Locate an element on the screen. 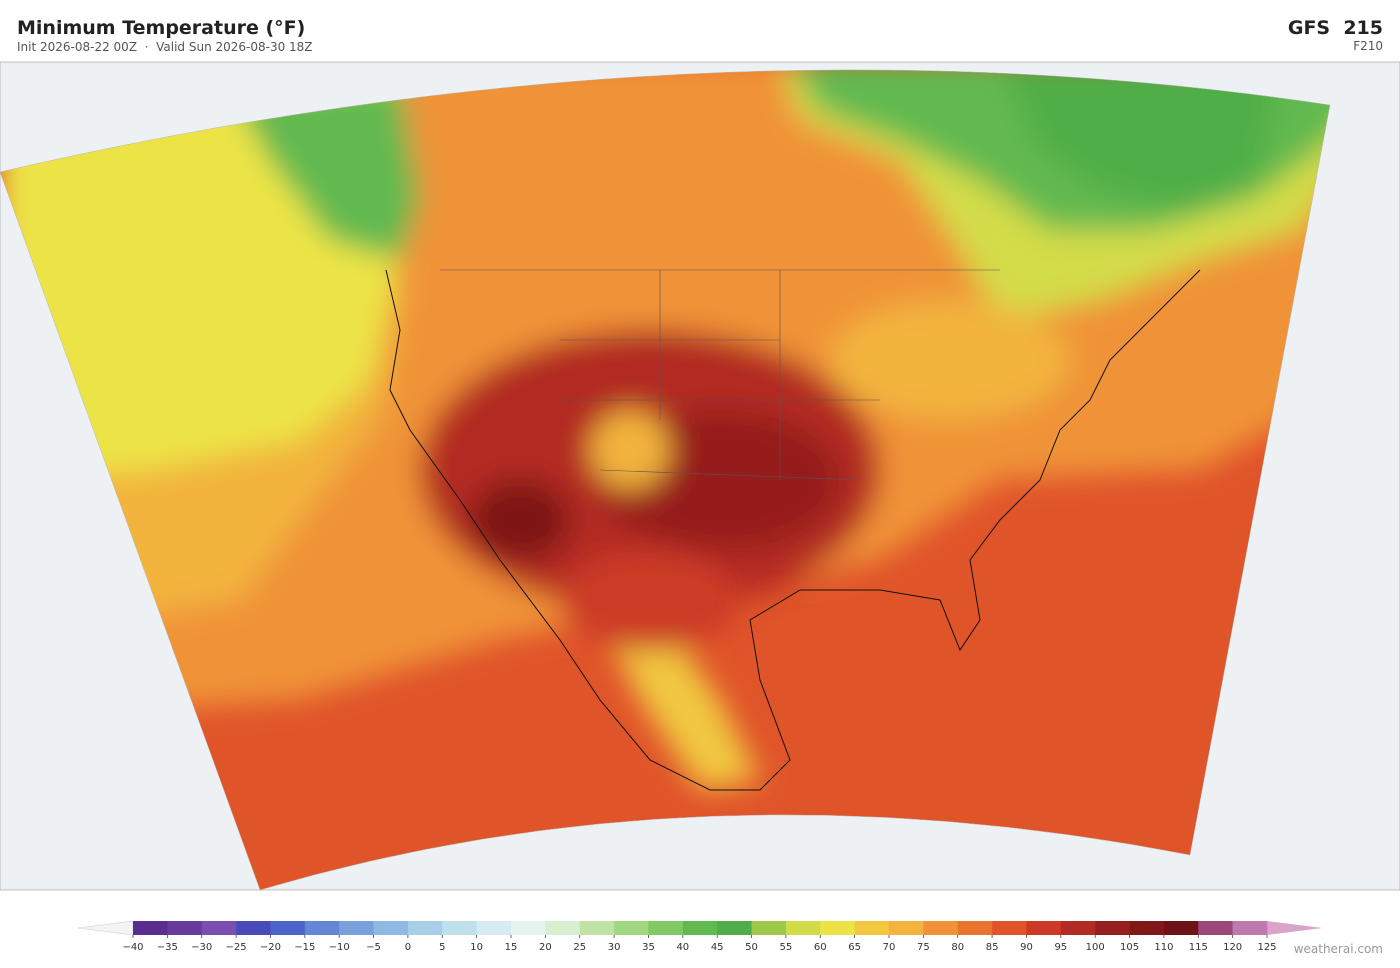  colorbar-tick-label: 100 is located at coordinates (1095, 947).